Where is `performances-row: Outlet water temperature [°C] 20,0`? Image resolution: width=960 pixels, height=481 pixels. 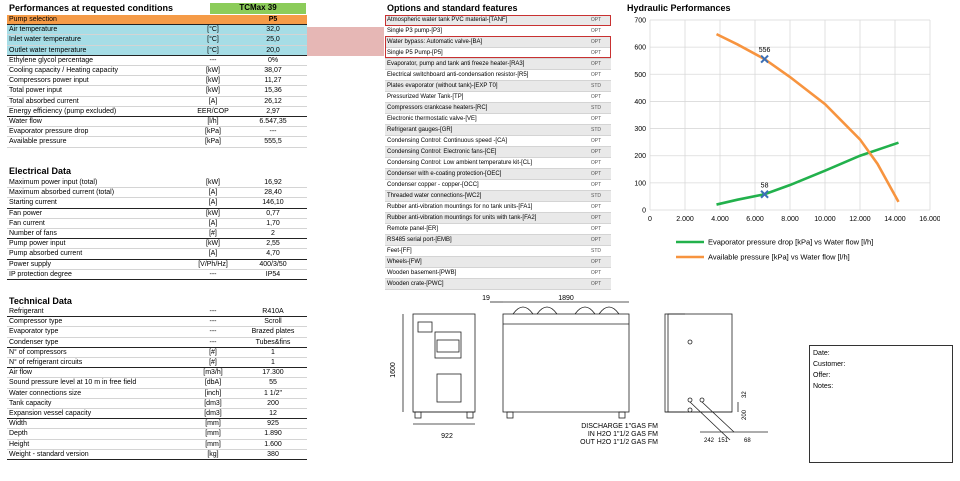 performances-row: Outlet water temperature [°C] 20,0 is located at coordinates (157, 50).